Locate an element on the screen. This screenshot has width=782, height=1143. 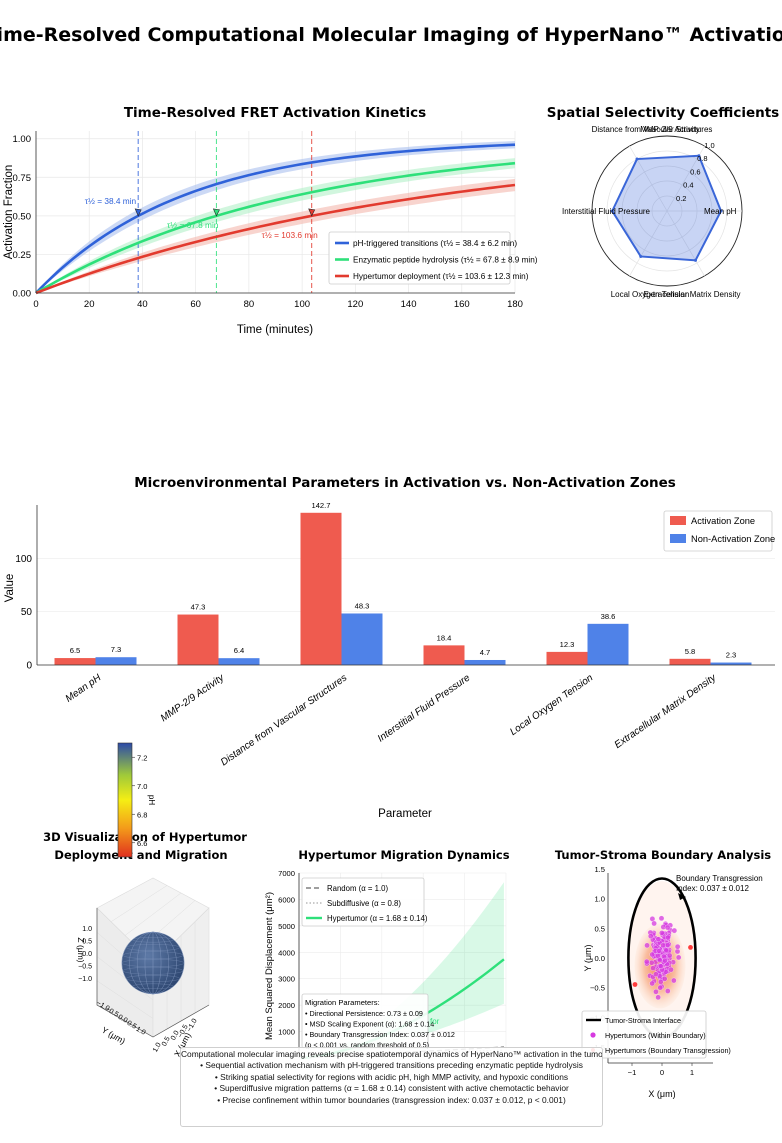
msd-annotation-line: • Directional Persistence: 0.73 ± 0.09 is located at coordinates (364, 1013).